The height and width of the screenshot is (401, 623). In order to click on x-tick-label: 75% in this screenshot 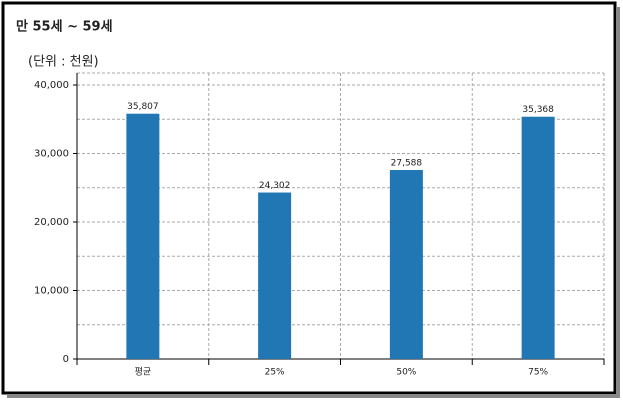, I will do `click(538, 373)`.